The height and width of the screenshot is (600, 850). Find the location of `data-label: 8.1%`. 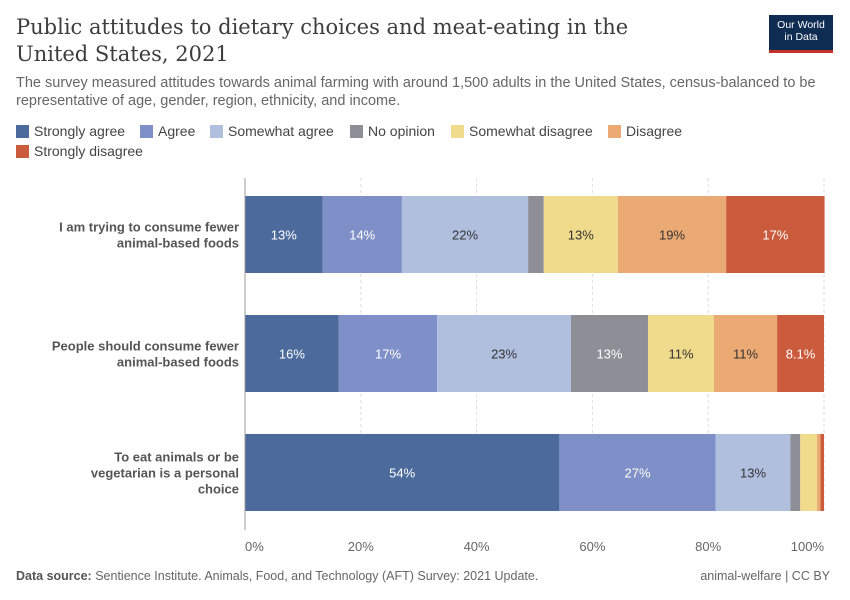

data-label: 8.1% is located at coordinates (801, 354).